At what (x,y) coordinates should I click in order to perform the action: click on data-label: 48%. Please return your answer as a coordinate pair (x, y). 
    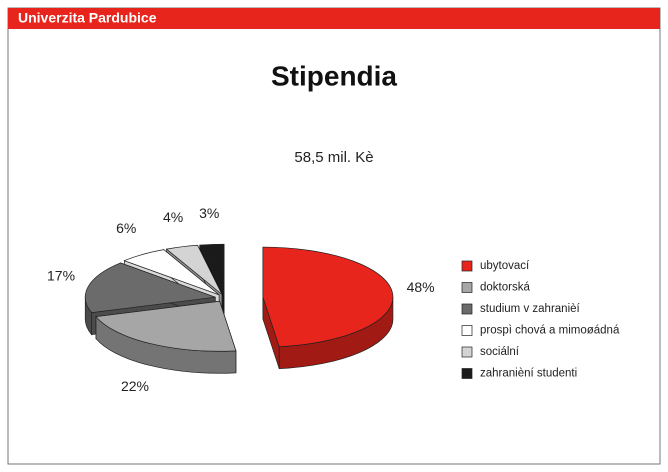
    Looking at the image, I should click on (421, 287).